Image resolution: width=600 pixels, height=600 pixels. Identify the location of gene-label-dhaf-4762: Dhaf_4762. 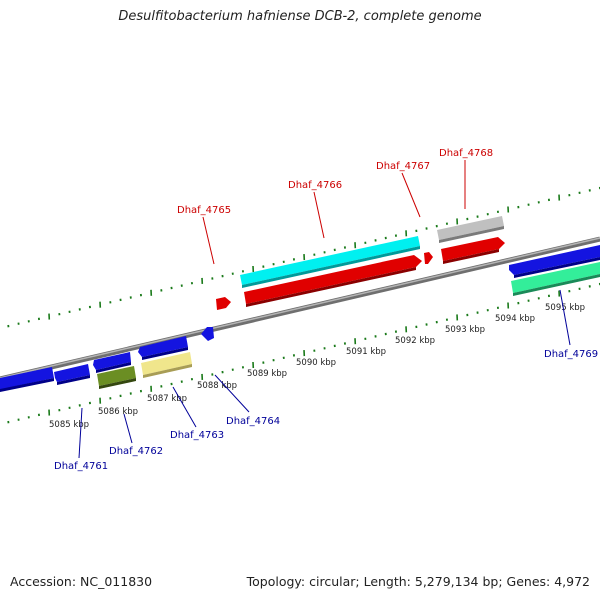
(136, 451).